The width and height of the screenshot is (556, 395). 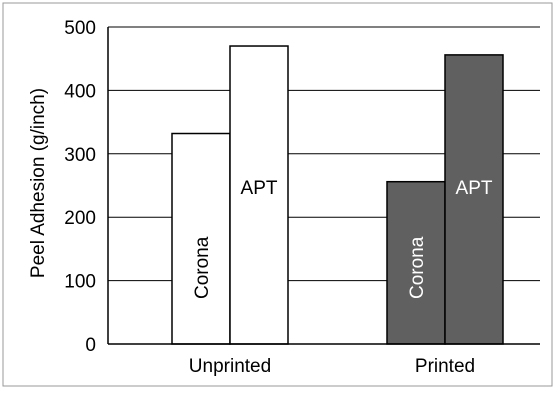 What do you see at coordinates (445, 366) in the screenshot?
I see `category-label-printed: Printed` at bounding box center [445, 366].